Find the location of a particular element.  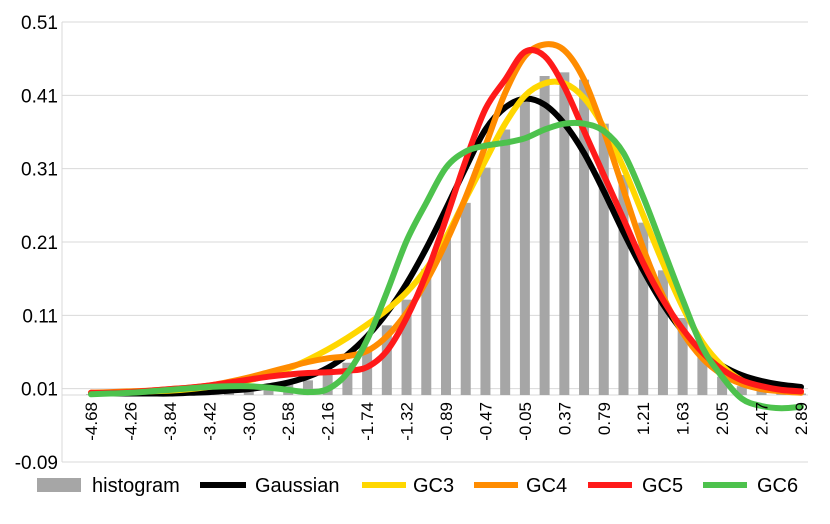

x-tick-label: -3.84 is located at coordinates (170, 421).